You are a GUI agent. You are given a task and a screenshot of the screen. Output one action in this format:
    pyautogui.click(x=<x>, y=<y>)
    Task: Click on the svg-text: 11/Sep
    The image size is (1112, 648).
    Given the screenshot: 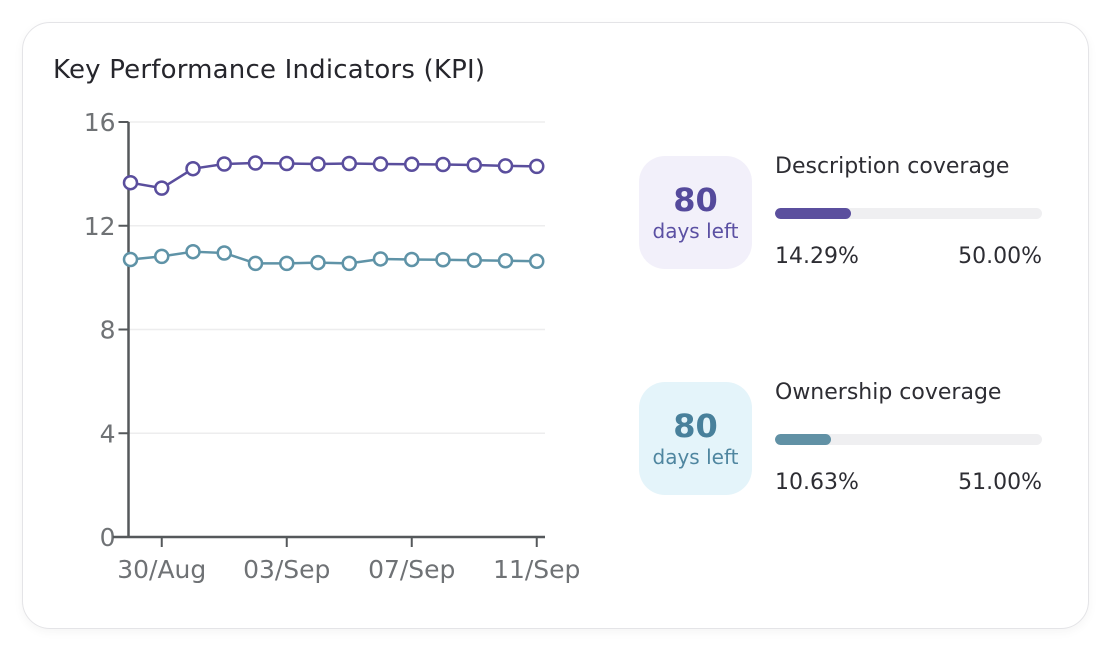 What is the action you would take?
    pyautogui.click(x=536, y=569)
    